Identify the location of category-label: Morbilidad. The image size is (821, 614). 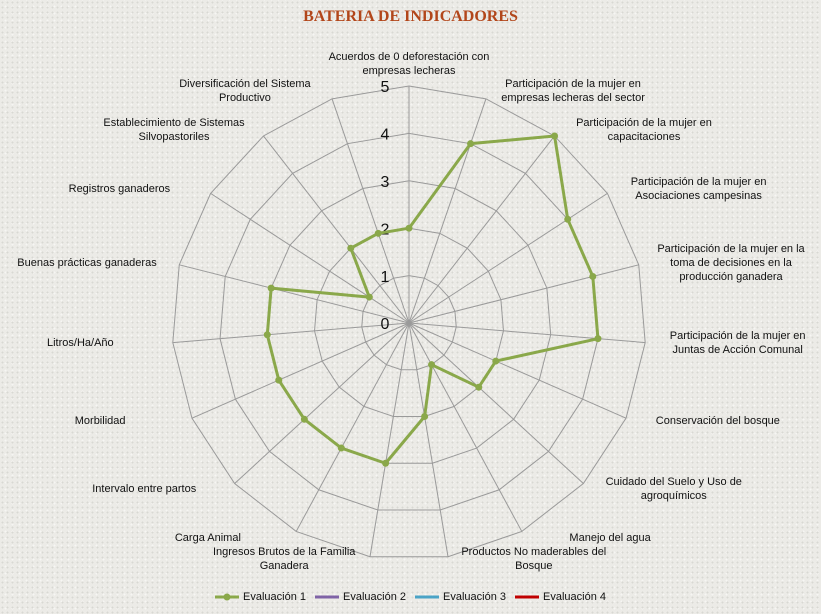
(100, 421).